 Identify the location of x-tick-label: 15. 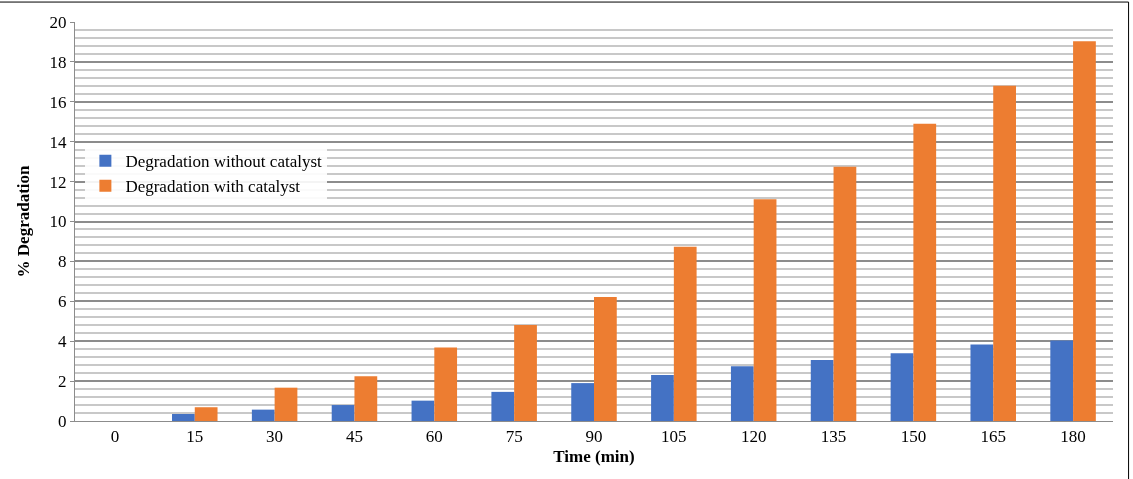
(195, 437).